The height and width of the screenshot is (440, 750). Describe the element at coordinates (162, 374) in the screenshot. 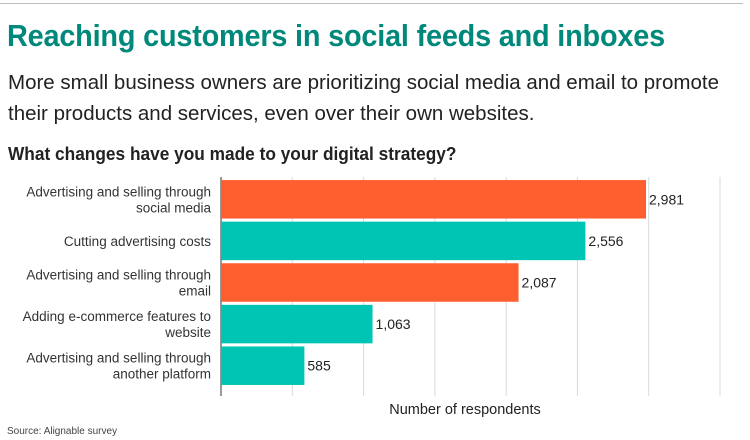

I see `category-label-line: another platform` at that location.